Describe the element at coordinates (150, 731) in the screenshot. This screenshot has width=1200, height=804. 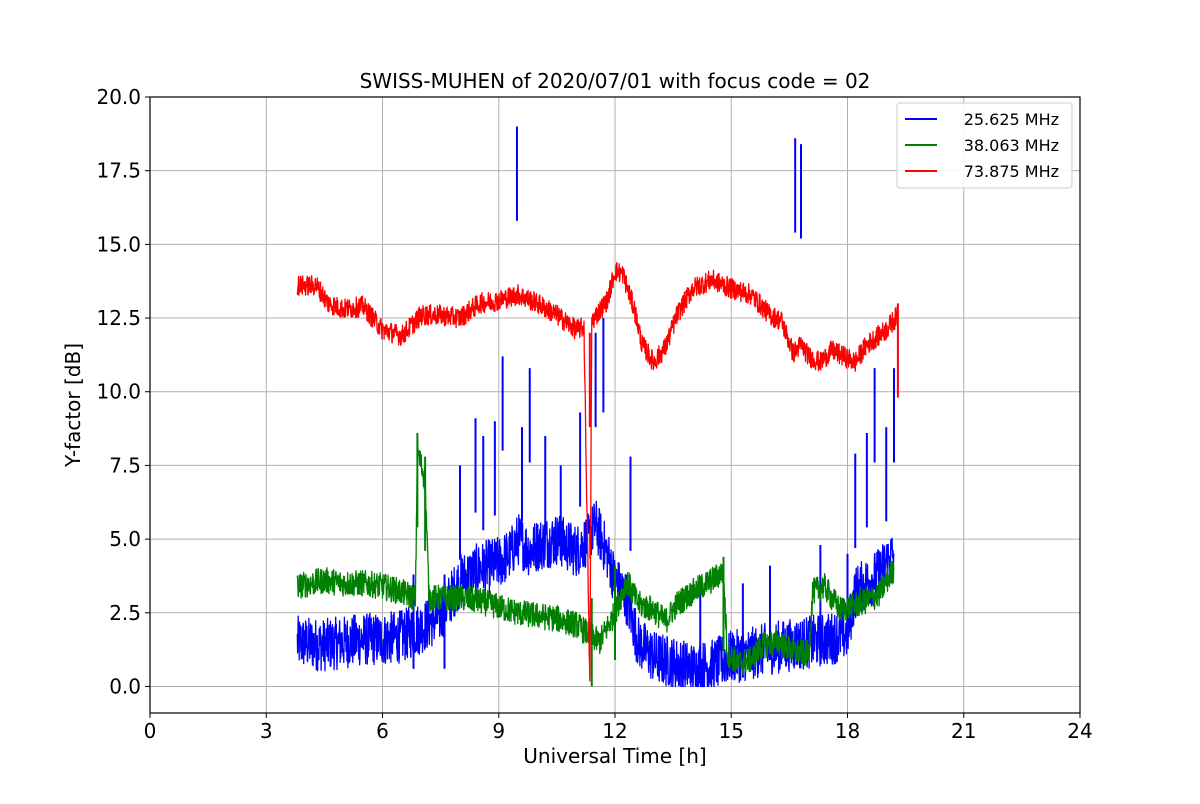
I see `x-tick-label: 0` at that location.